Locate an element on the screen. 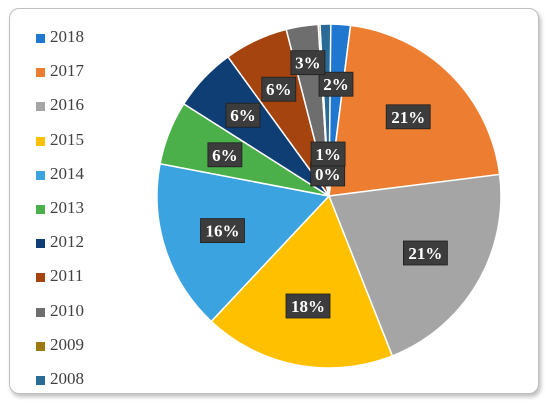  data-label-text: 0% is located at coordinates (328, 174).